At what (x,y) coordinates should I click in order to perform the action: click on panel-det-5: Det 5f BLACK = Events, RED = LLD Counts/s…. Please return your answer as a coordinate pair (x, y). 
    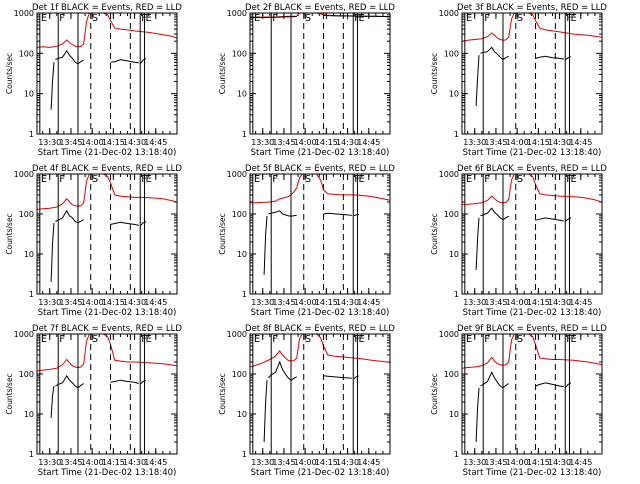
    Looking at the image, I should click on (306, 241).